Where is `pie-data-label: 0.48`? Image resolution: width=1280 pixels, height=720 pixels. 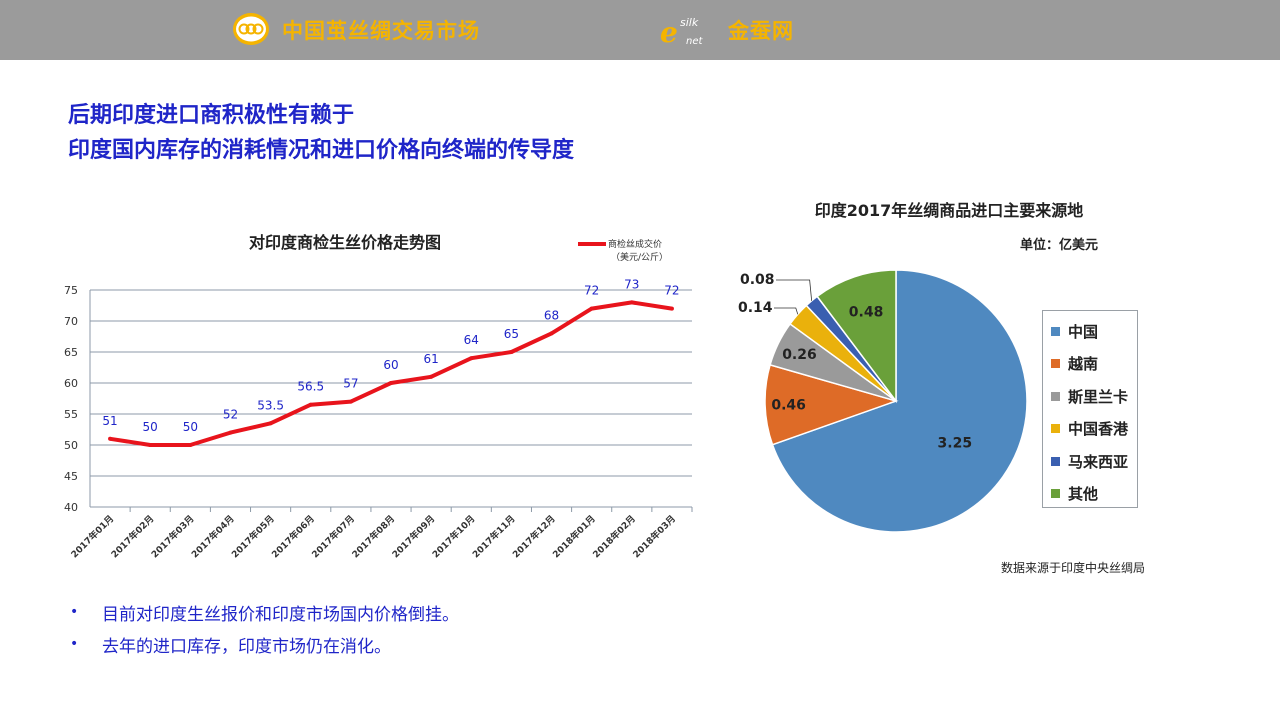 pie-data-label: 0.48 is located at coordinates (866, 313).